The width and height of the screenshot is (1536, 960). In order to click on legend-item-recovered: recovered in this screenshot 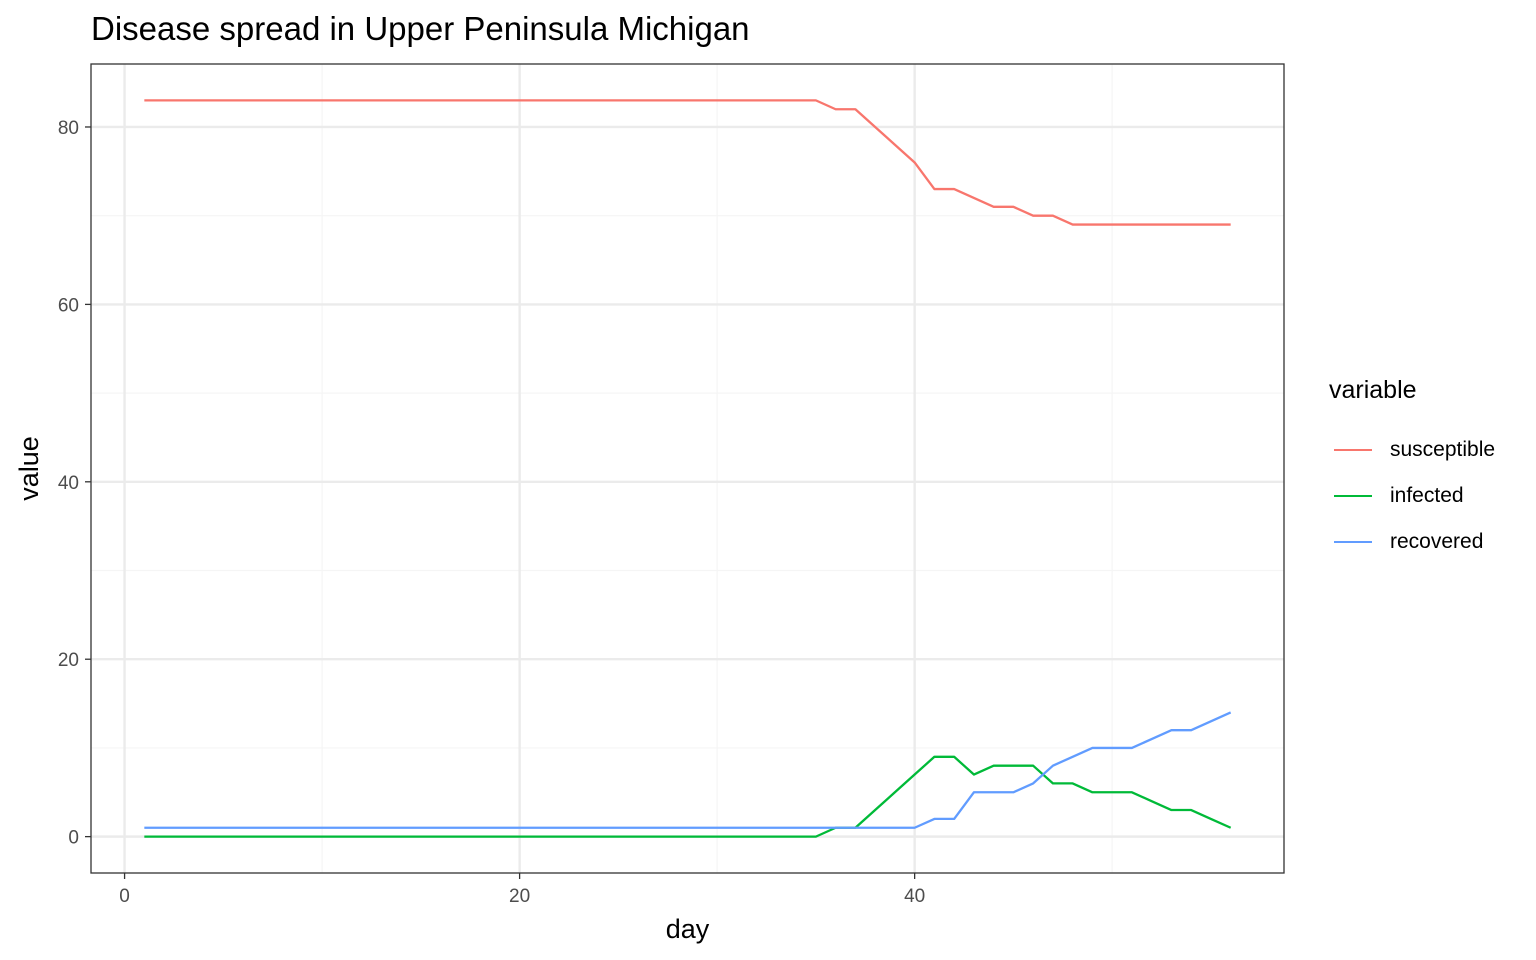, I will do `click(1412, 542)`.